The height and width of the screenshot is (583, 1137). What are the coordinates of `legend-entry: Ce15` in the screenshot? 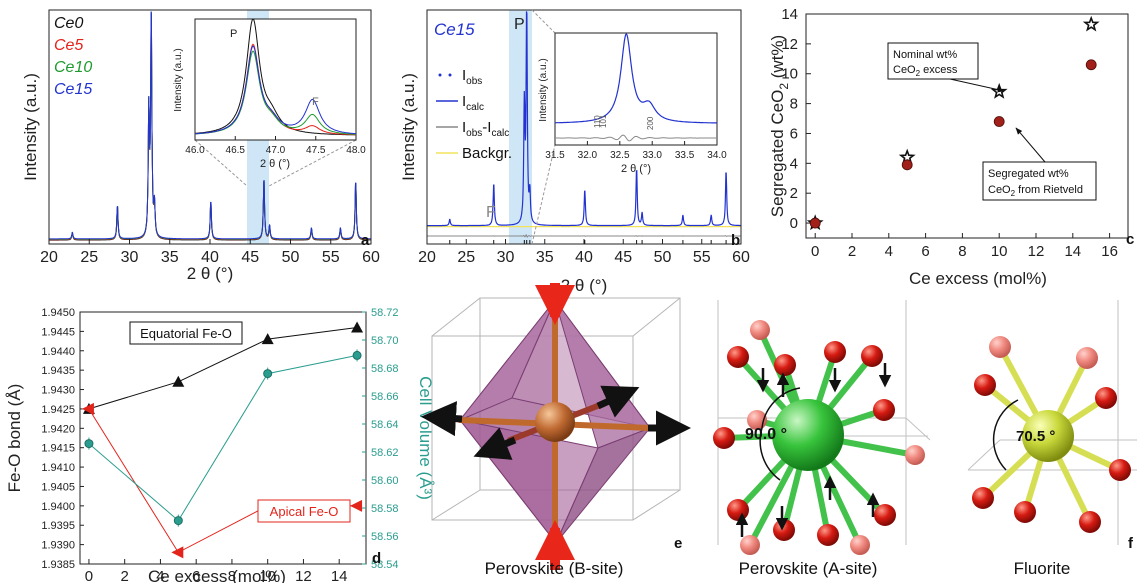 It's located at (73, 89).